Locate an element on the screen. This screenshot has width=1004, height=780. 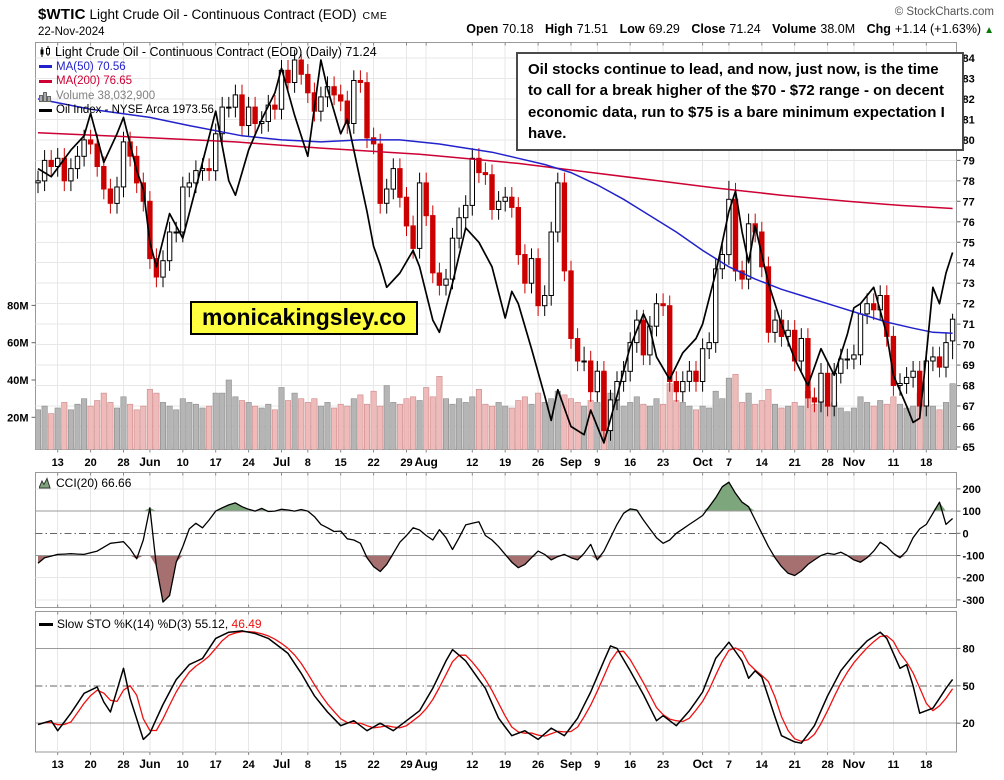
svg-text: -200 is located at coordinates (974, 579).